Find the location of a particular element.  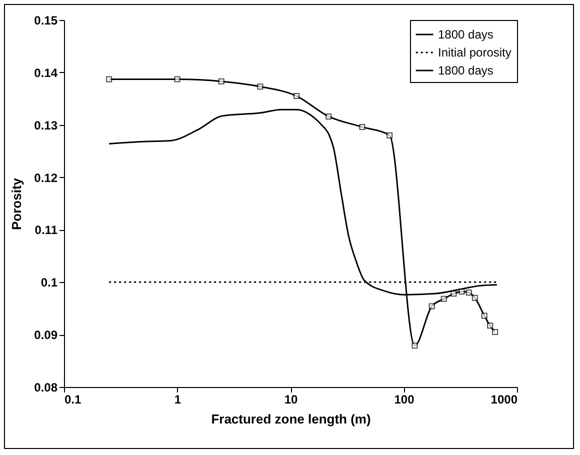

x-axis-title: Fractured zone length (m) is located at coordinates (291, 419).